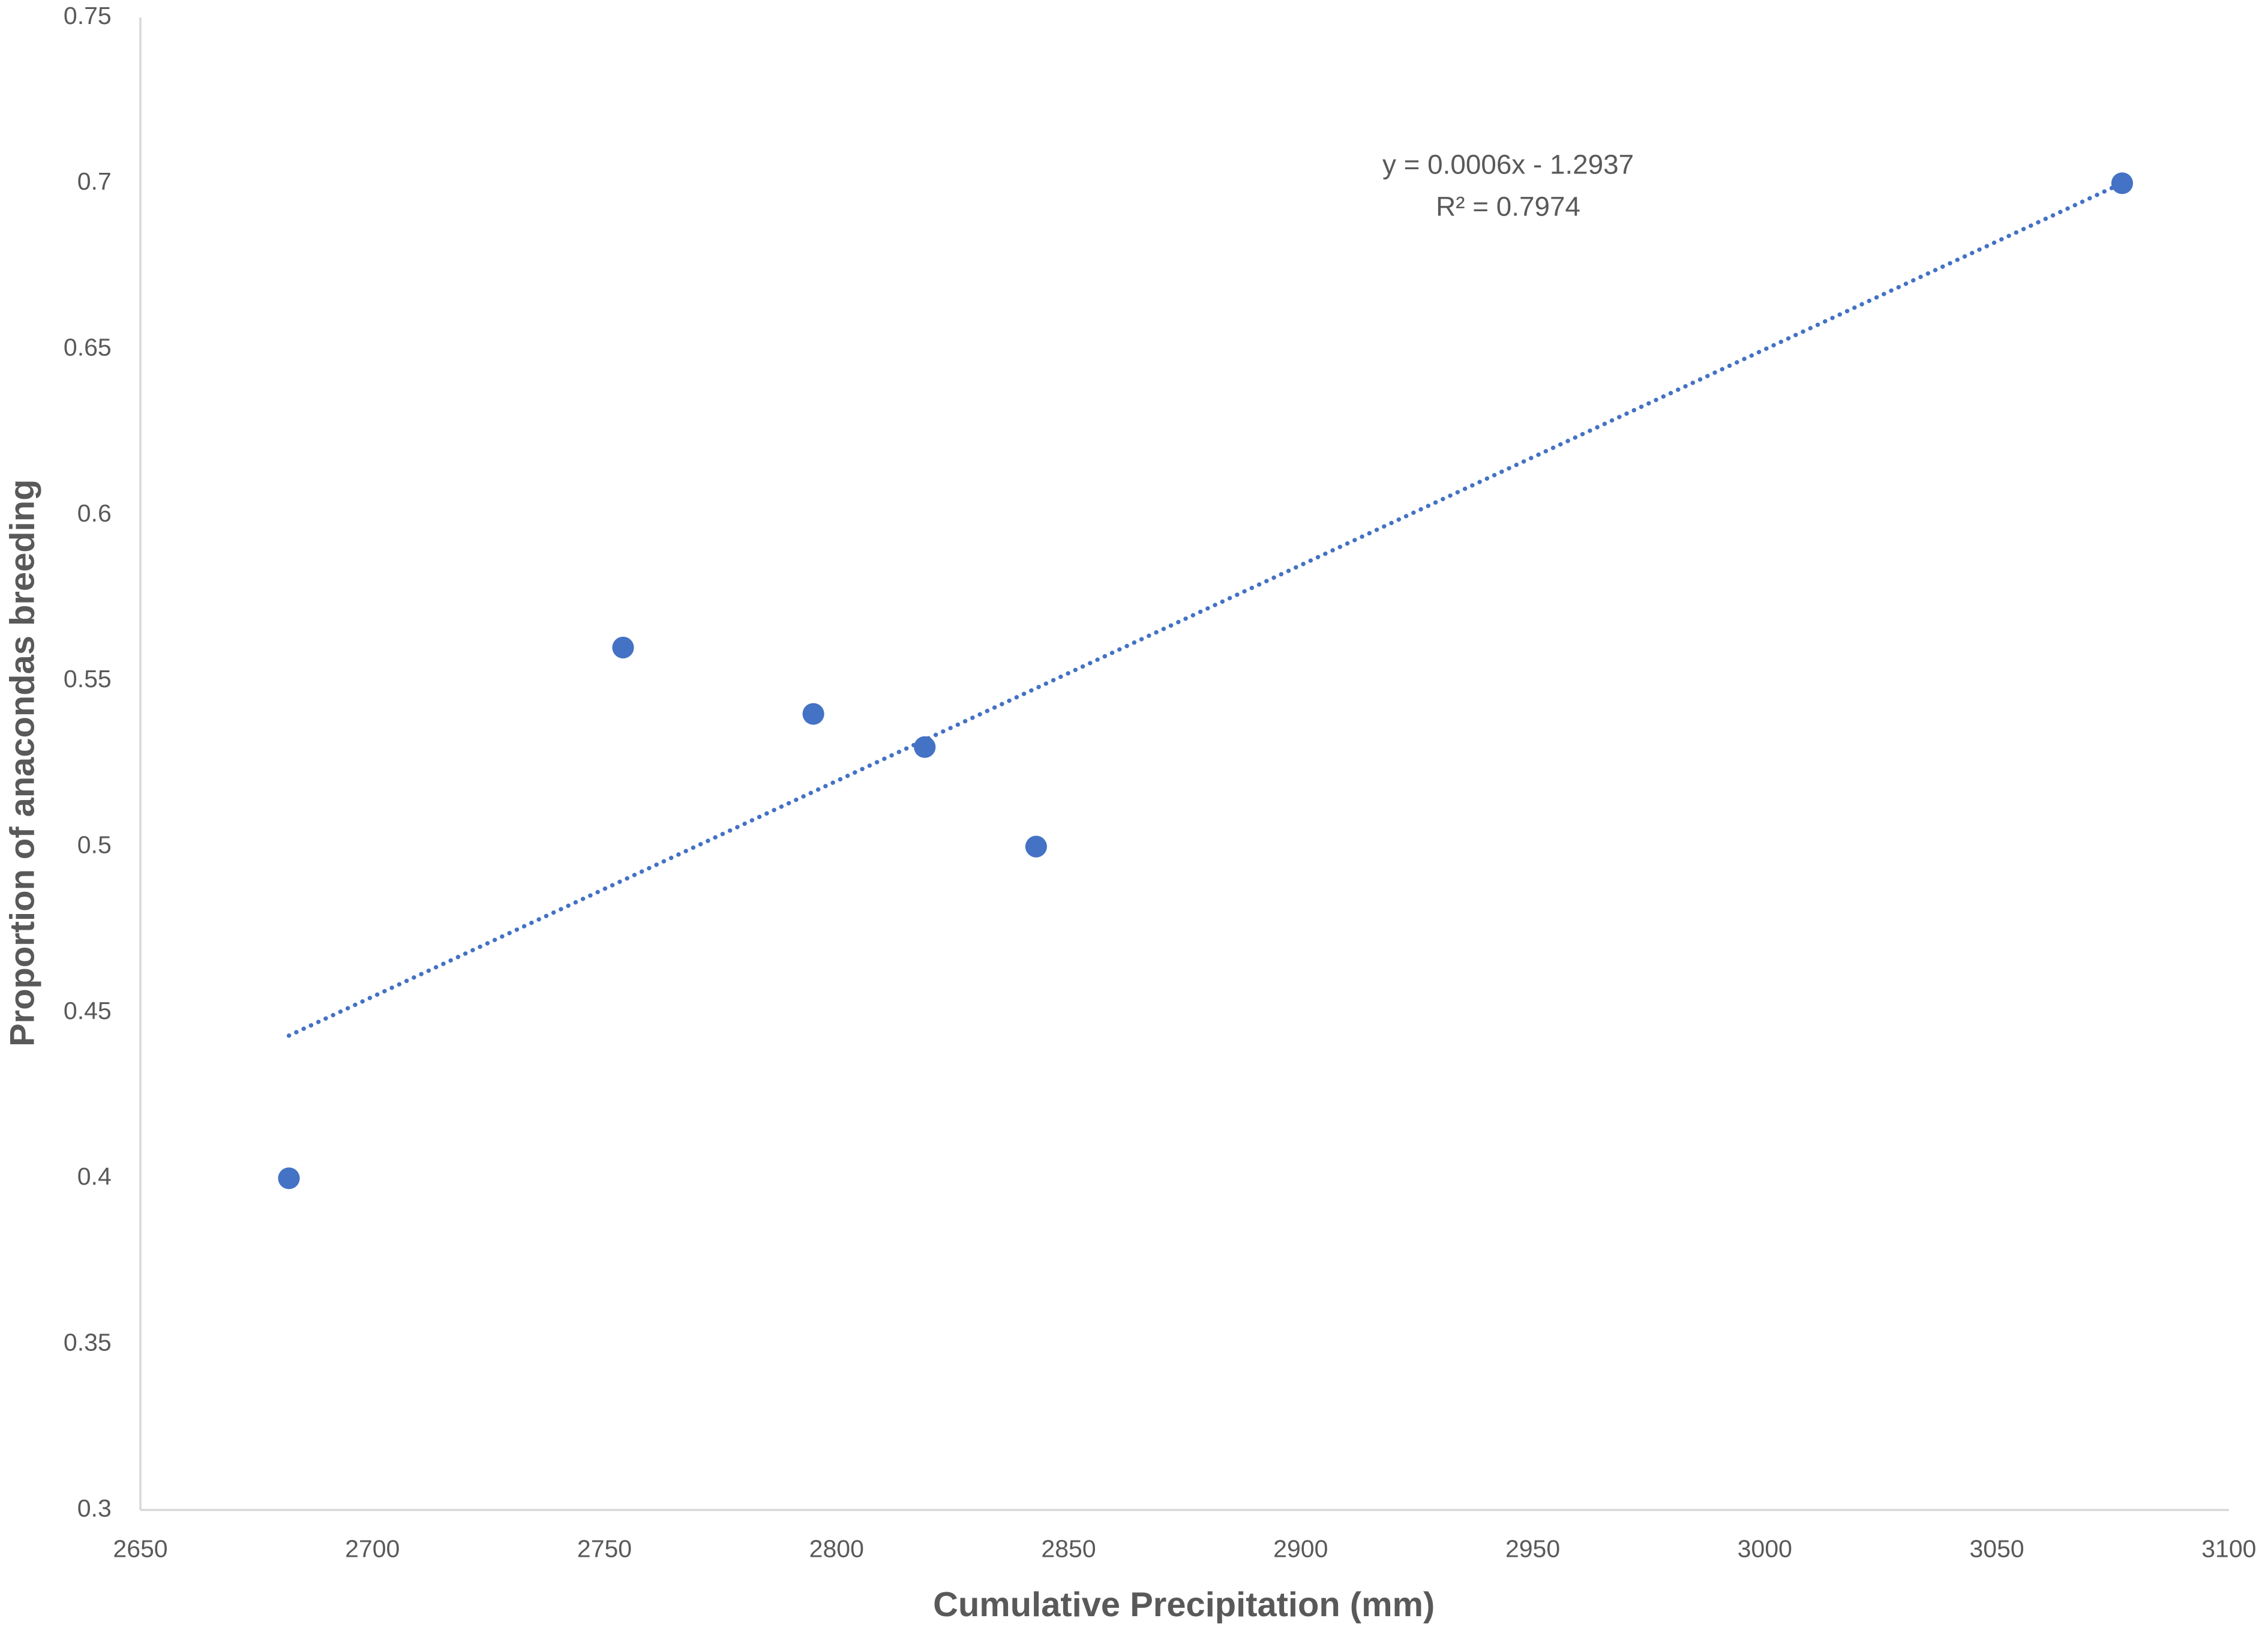 The height and width of the screenshot is (1633, 2268). I want to click on x-tick-label: 2750, so click(604, 1548).